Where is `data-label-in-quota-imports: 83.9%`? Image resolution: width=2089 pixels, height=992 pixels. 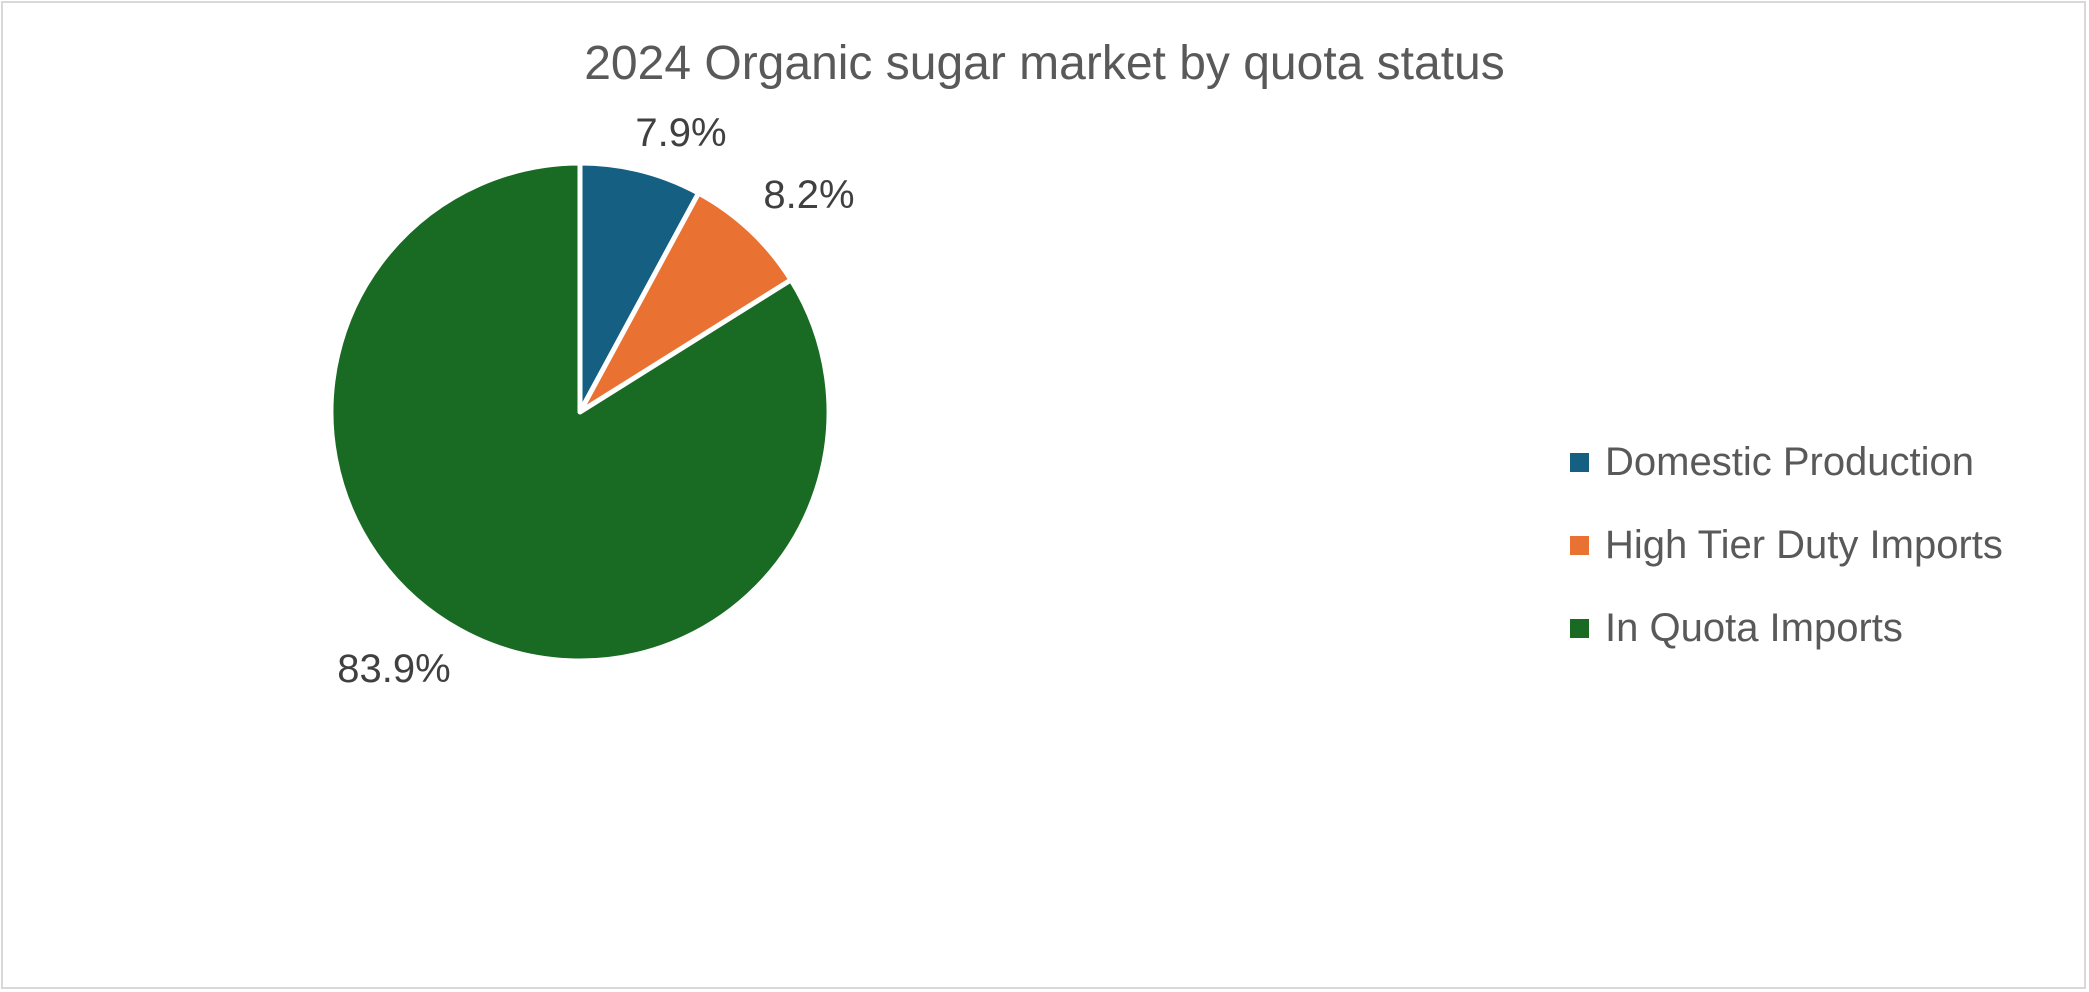
data-label-in-quota-imports: 83.9% is located at coordinates (393, 669).